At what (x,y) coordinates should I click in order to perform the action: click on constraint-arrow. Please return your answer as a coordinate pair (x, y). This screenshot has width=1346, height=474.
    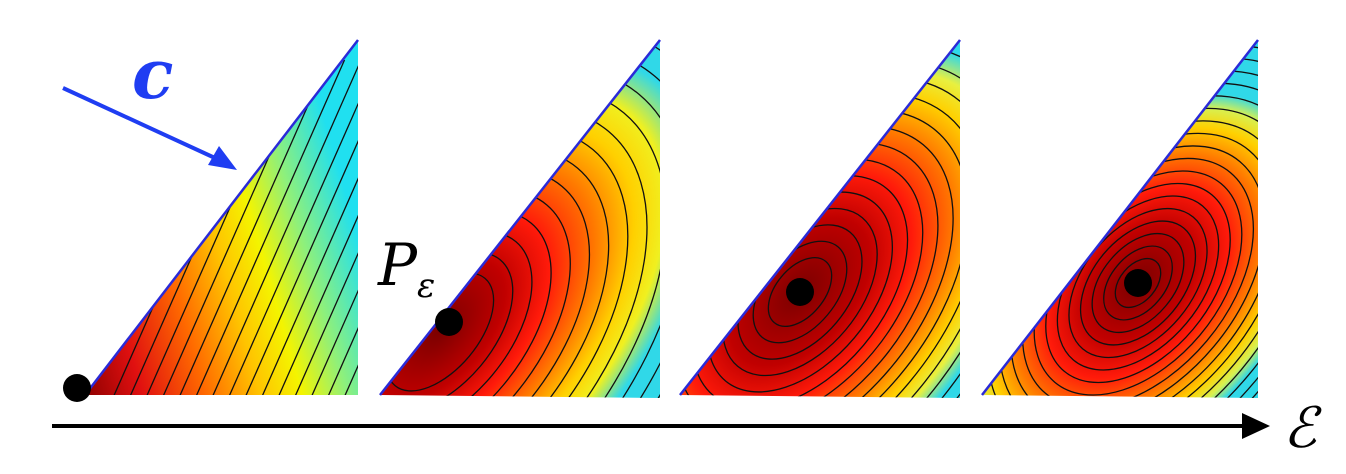
    Looking at the image, I should click on (147, 126).